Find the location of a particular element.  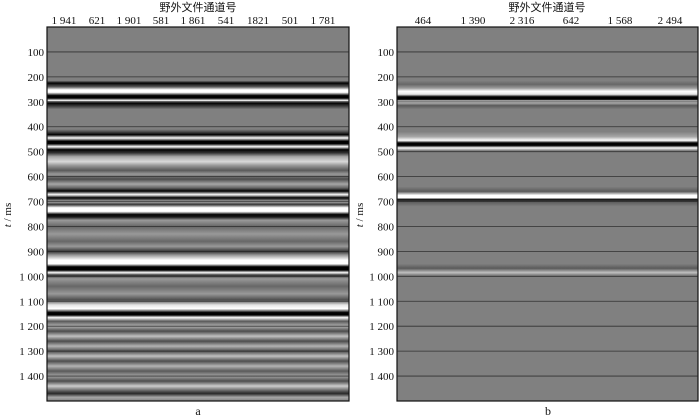

x-tick-label: 1 941 is located at coordinates (64, 21).